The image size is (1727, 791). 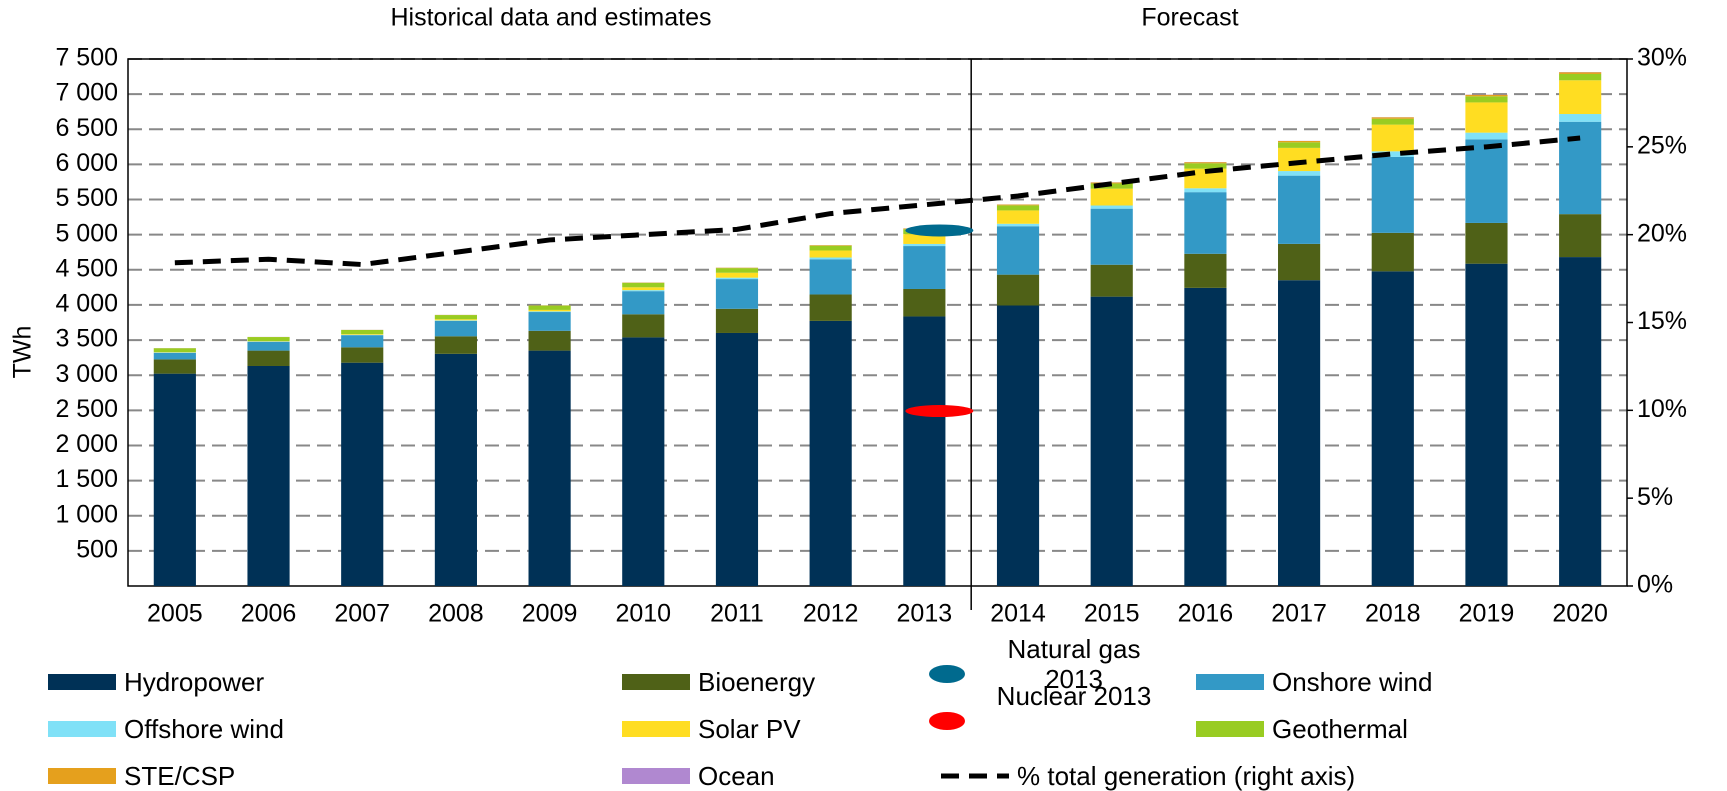 What do you see at coordinates (86, 514) in the screenshot?
I see `y-tick-label: 1 000` at bounding box center [86, 514].